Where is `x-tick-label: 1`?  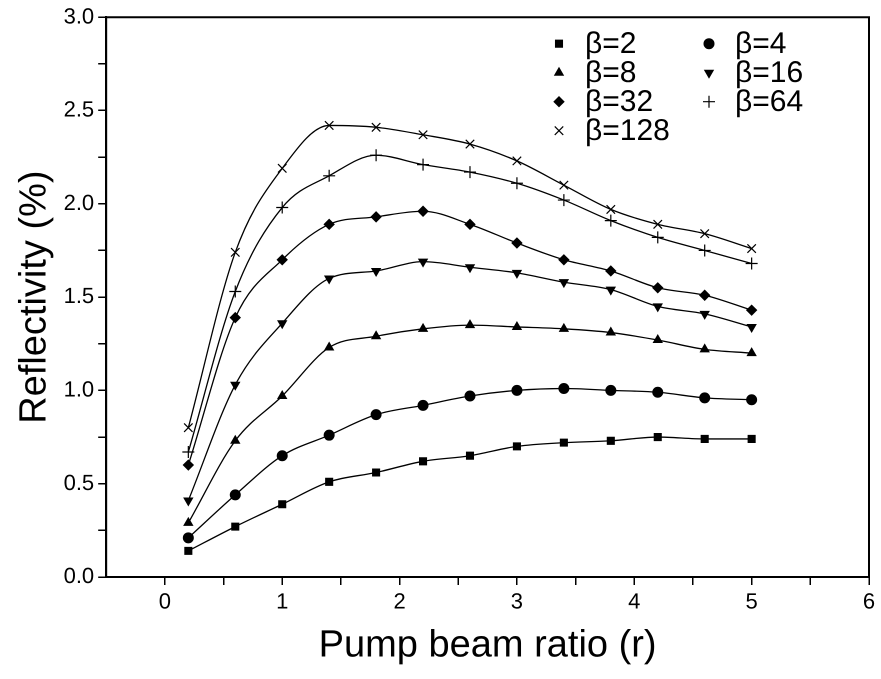 x-tick-label: 1 is located at coordinates (282, 601).